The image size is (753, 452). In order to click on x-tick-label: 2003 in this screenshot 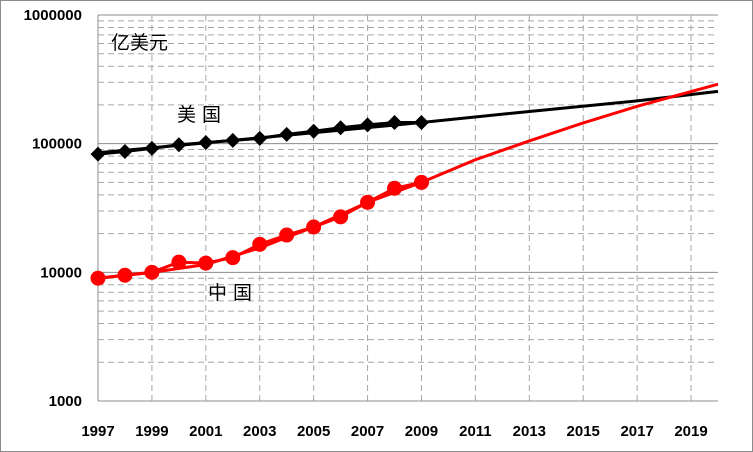, I will do `click(259, 431)`.